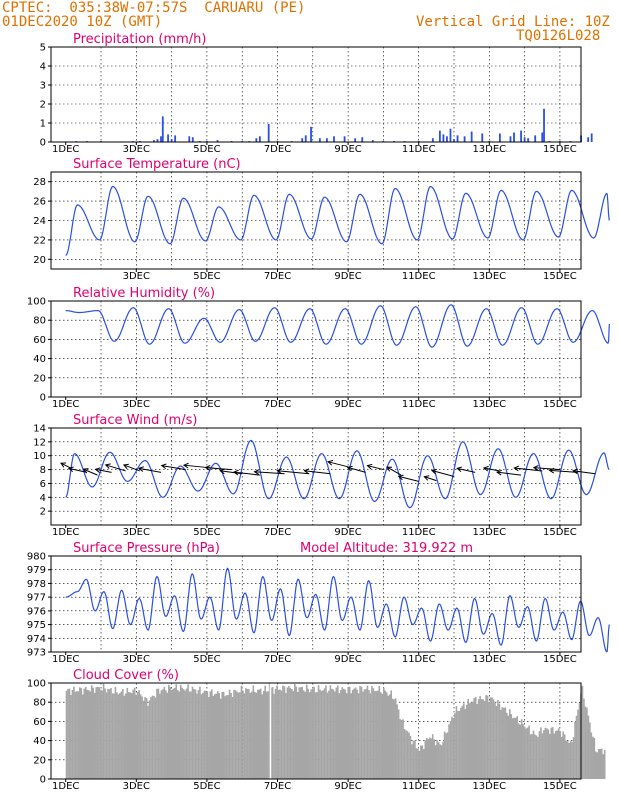  What do you see at coordinates (39, 456) in the screenshot?
I see `y-tick-label: 10` at bounding box center [39, 456].